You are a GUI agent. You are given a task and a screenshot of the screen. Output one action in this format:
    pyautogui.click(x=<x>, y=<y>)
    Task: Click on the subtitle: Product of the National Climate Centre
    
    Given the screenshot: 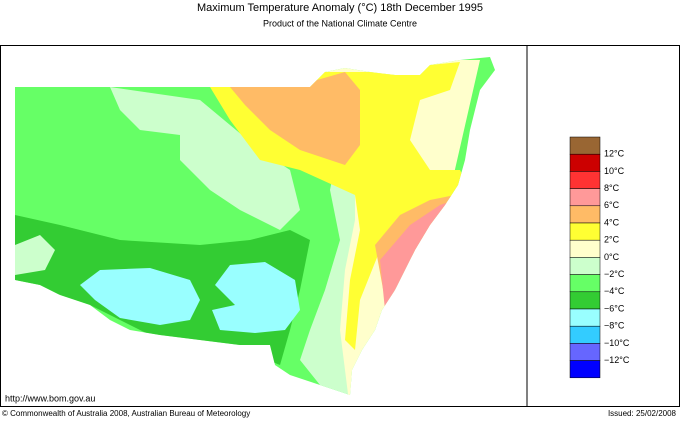 What is the action you would take?
    pyautogui.click(x=340, y=23)
    